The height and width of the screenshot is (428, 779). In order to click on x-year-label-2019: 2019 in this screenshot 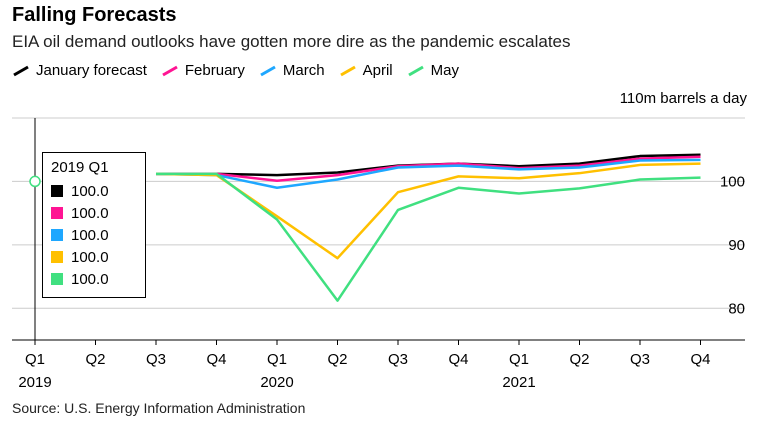, I will do `click(34, 382)`.